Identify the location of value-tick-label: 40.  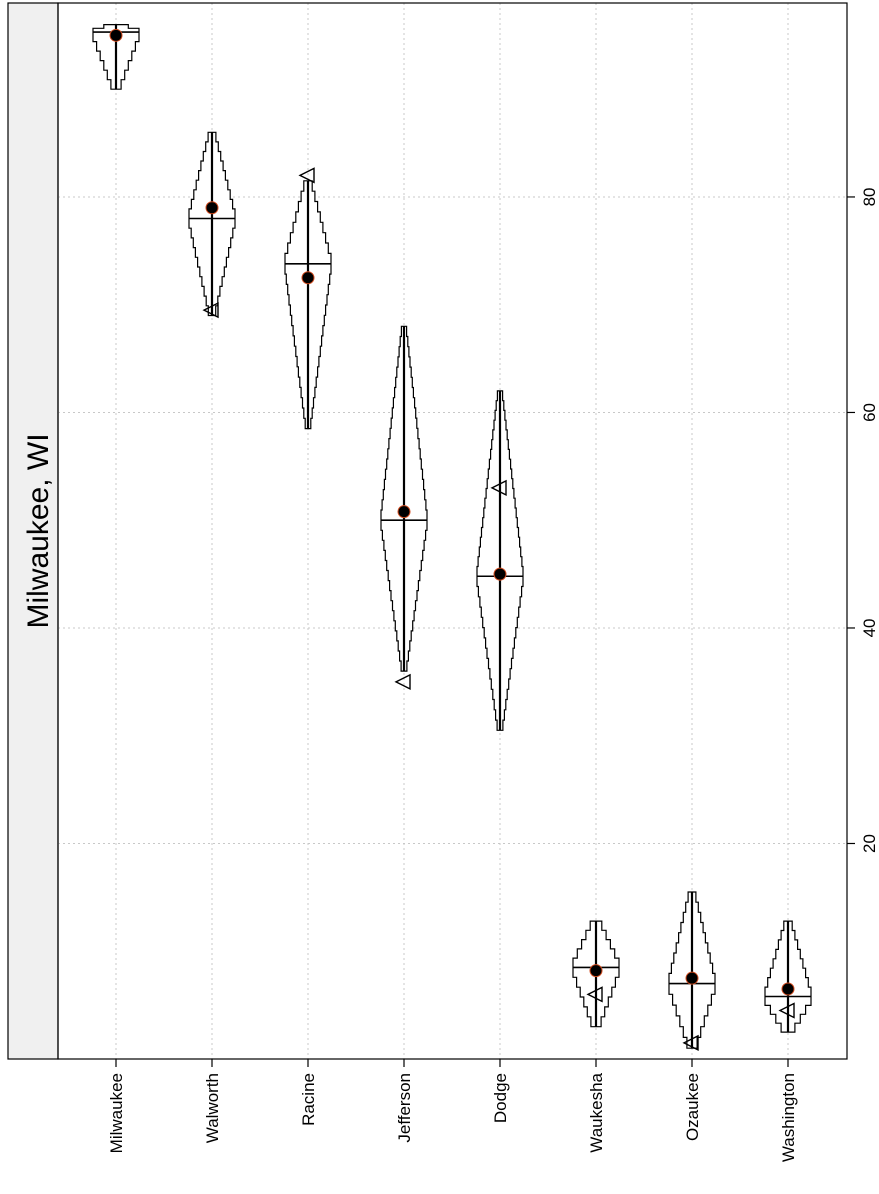
(869, 628).